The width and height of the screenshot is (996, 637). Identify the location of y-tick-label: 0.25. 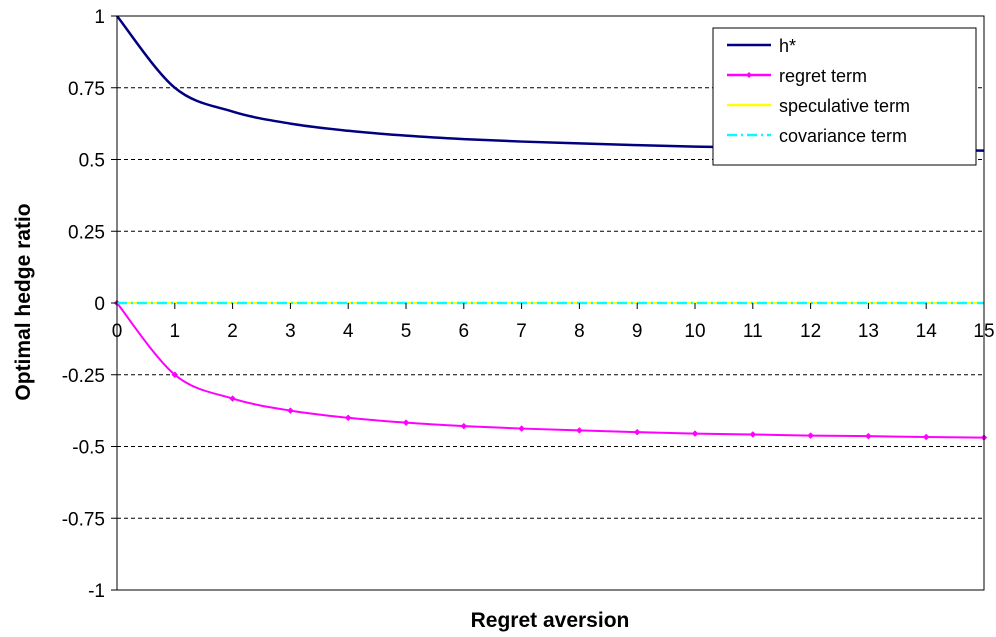
(86, 232).